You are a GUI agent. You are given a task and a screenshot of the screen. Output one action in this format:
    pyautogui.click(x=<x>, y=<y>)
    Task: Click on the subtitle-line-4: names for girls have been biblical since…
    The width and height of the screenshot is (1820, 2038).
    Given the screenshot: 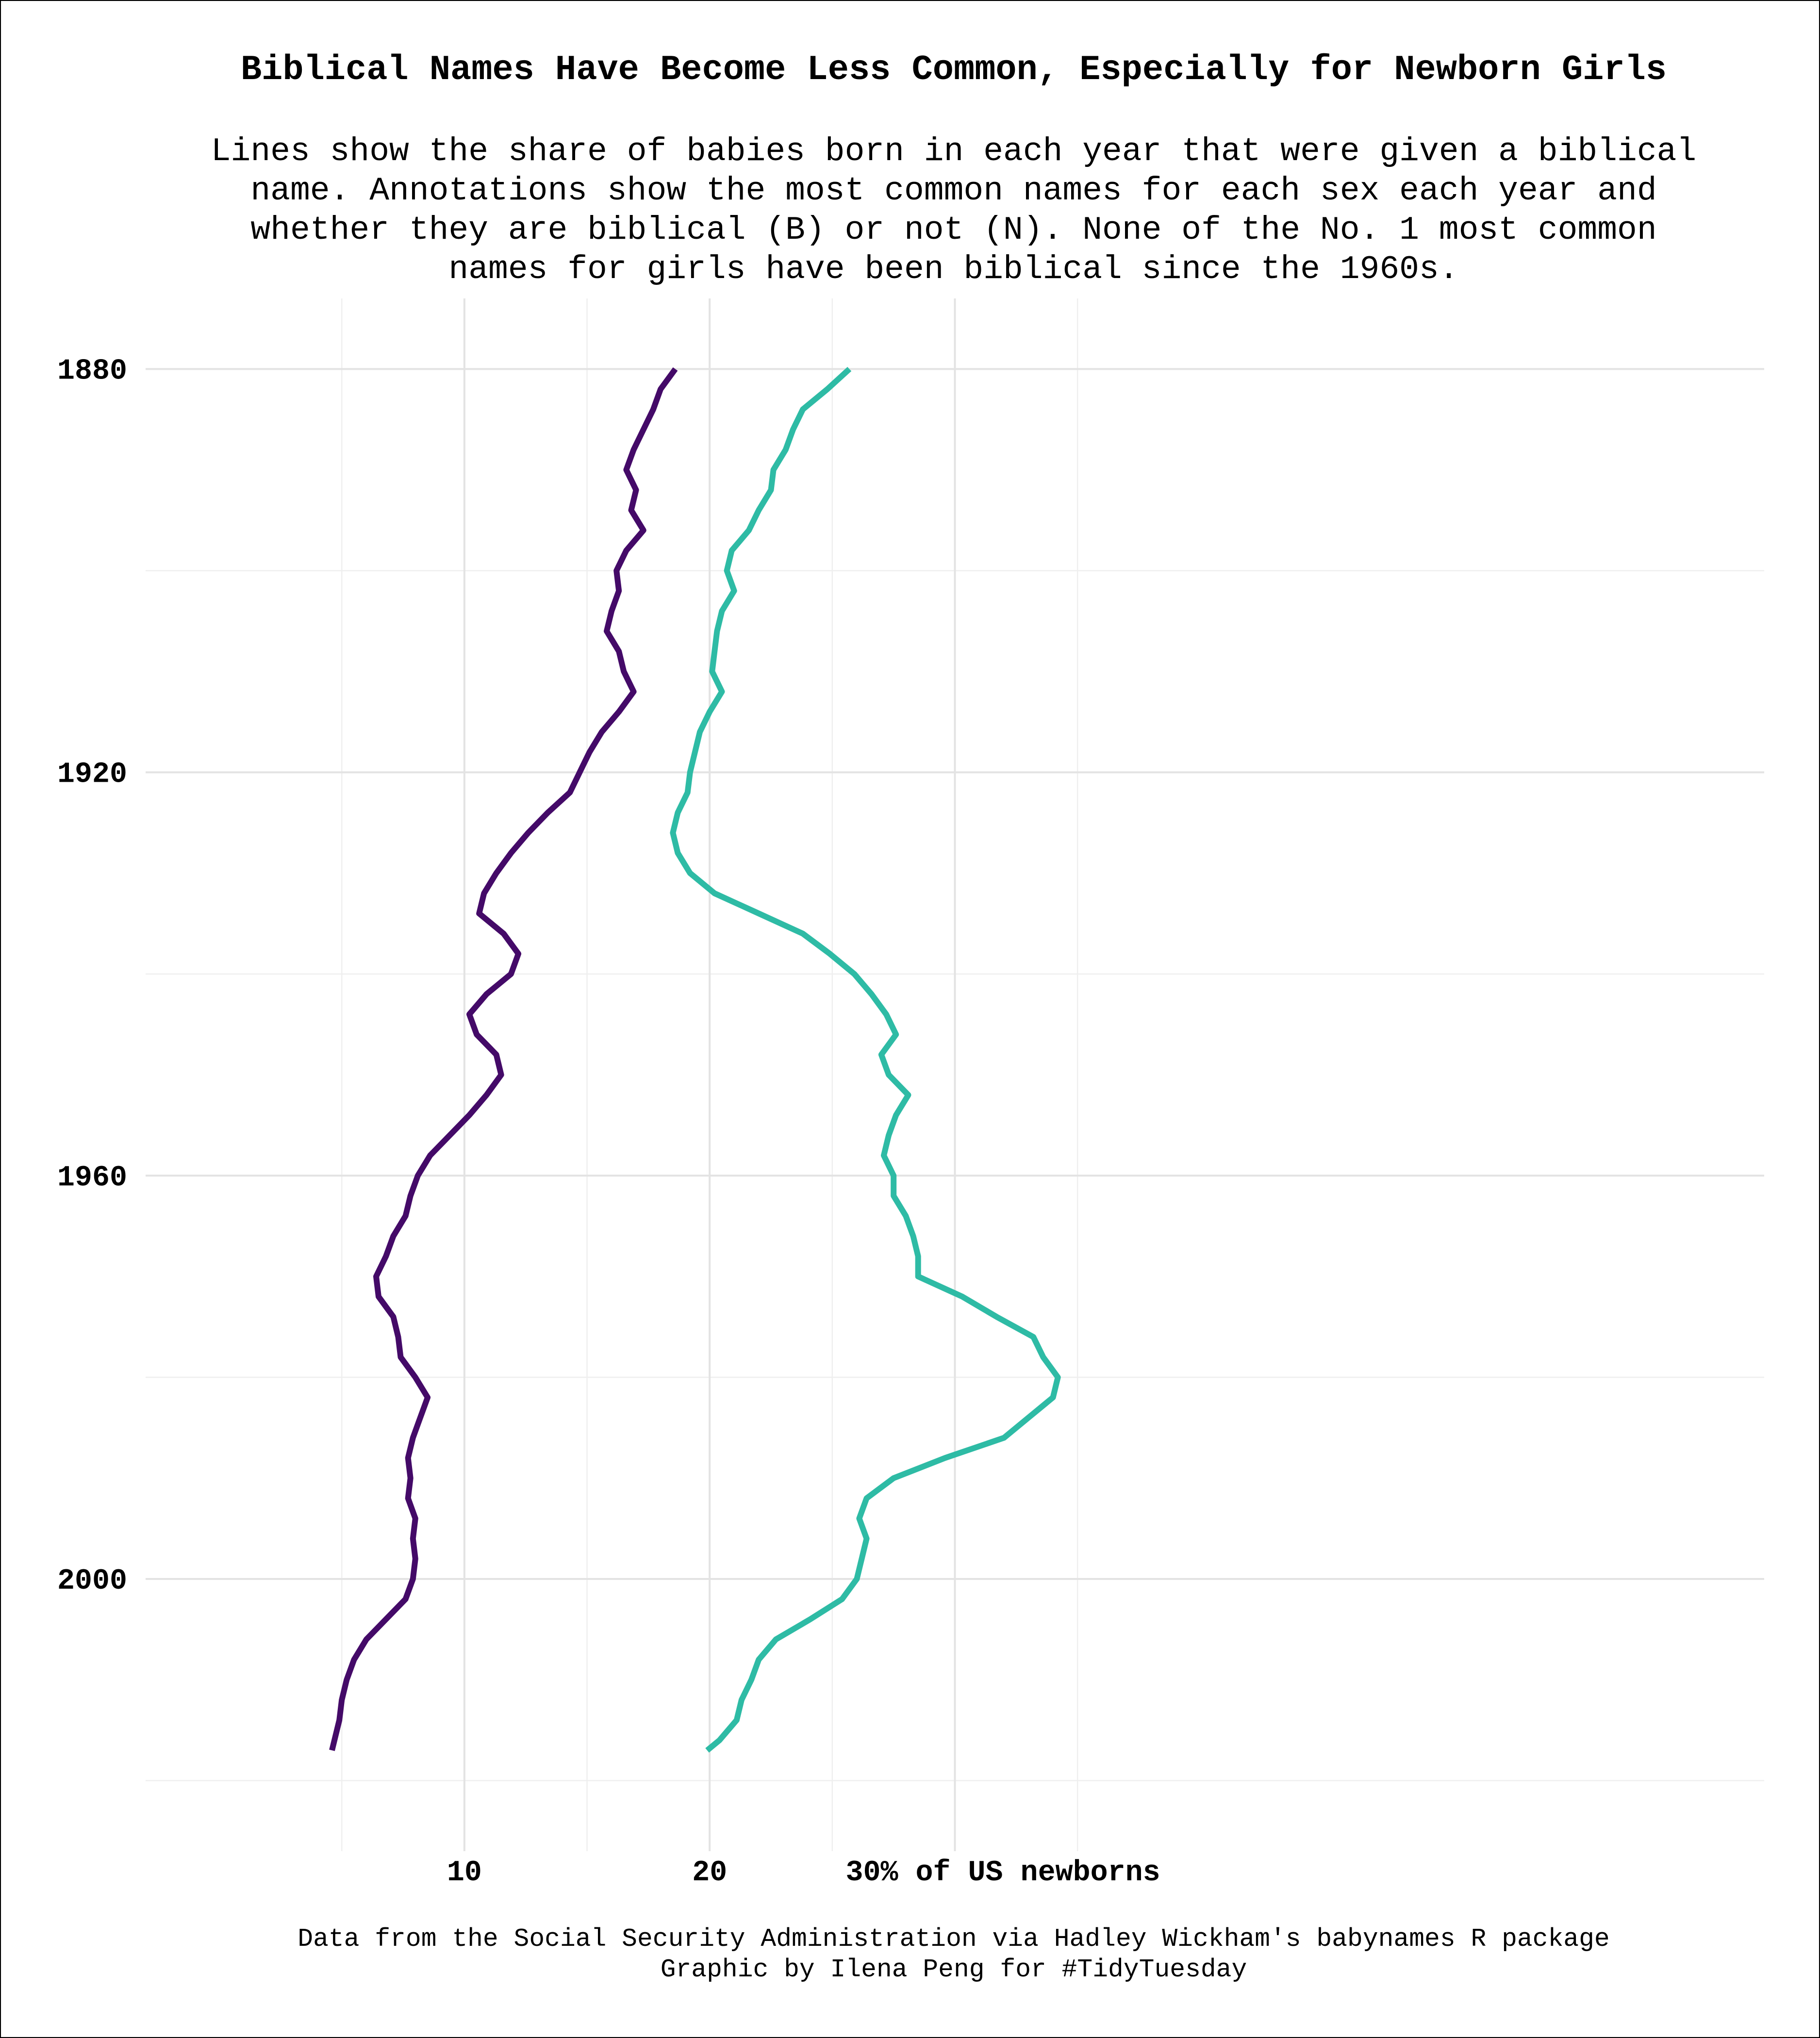 What is the action you would take?
    pyautogui.click(x=953, y=269)
    